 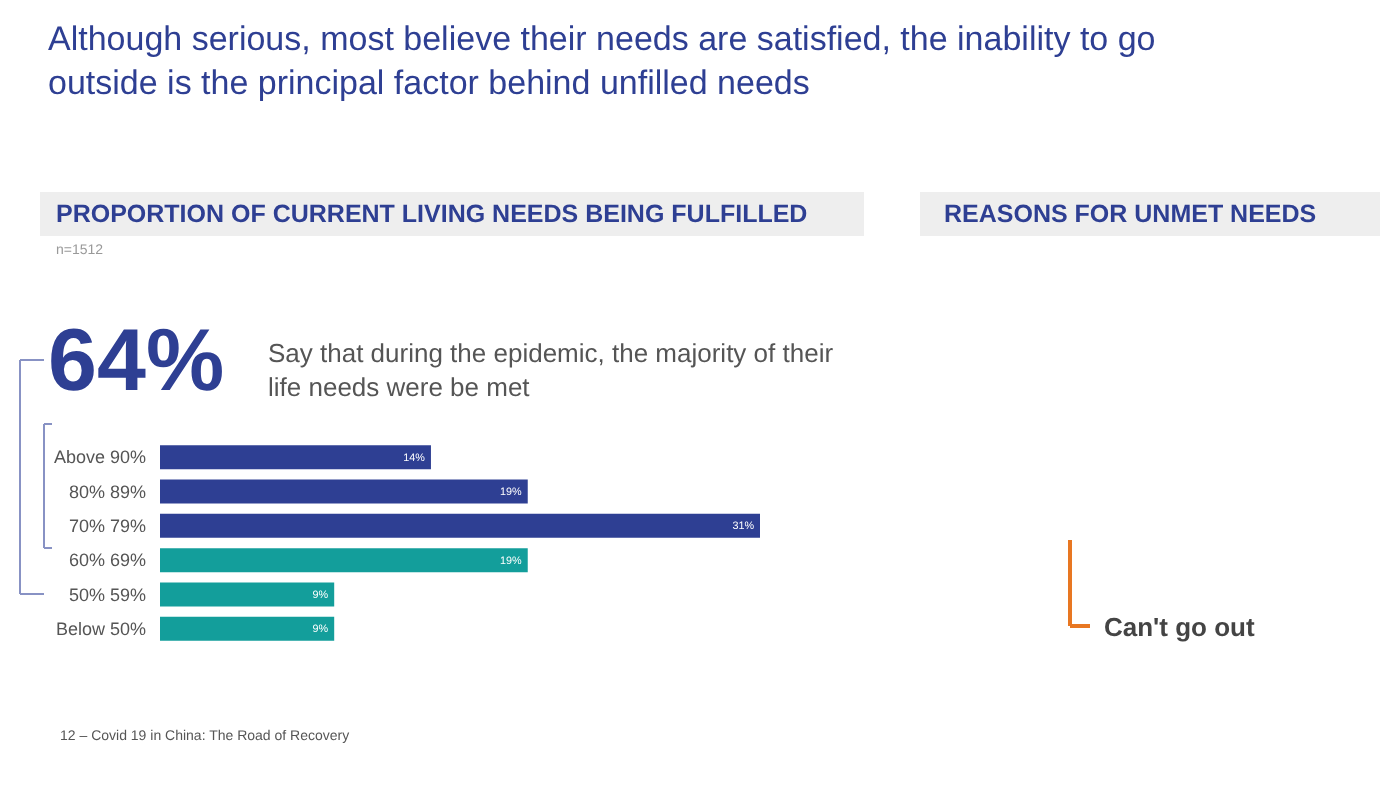 What do you see at coordinates (602, 61) in the screenshot?
I see `chart-title: Although serious, most believe their needs are satisfied, the inability to go outside is the principal factor behind unfilled needs` at bounding box center [602, 61].